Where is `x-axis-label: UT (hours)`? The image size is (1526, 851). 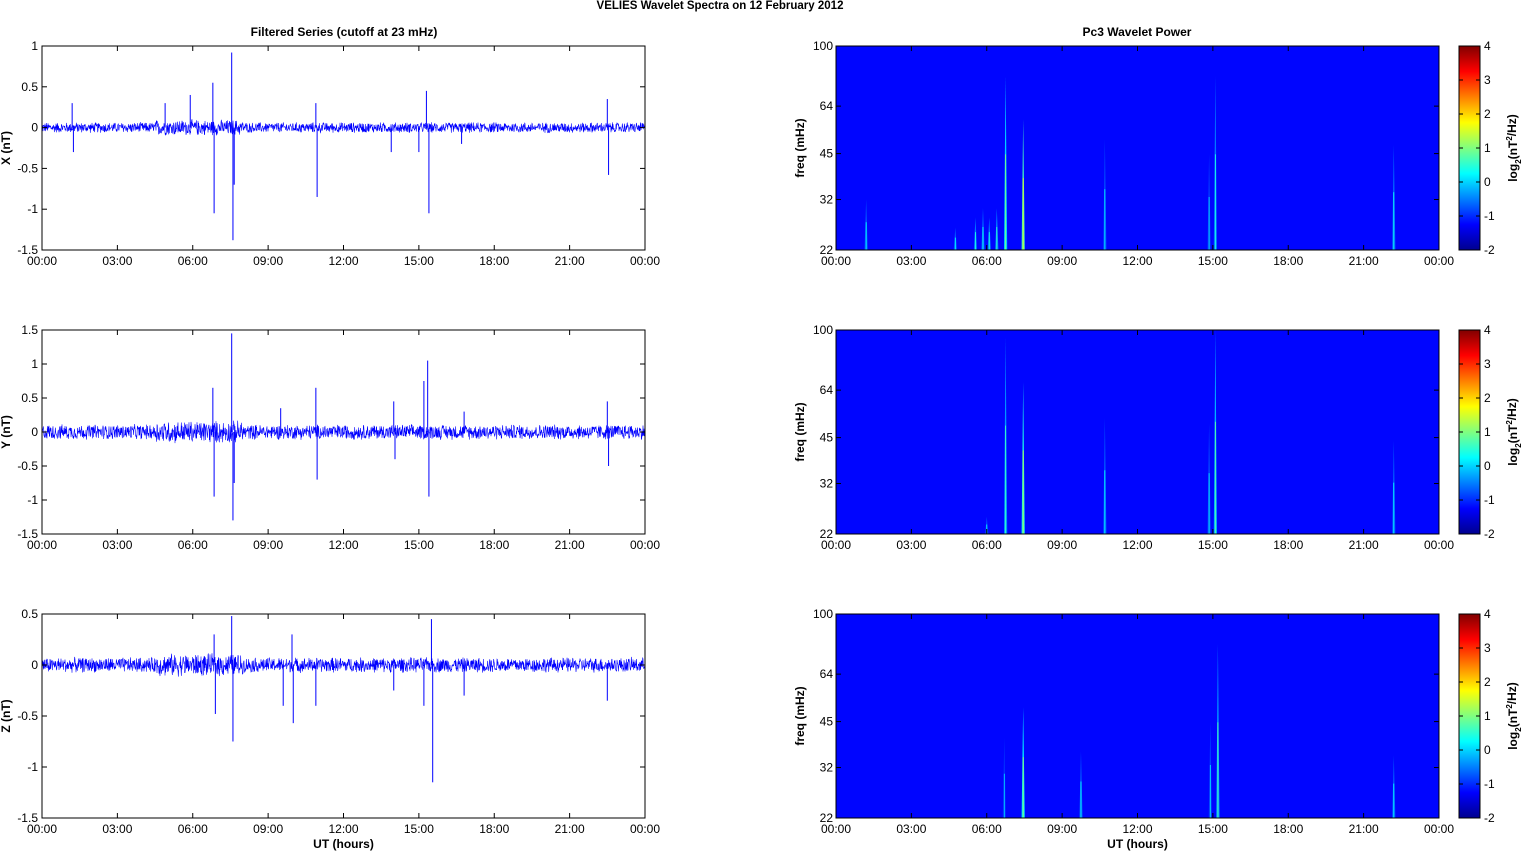 x-axis-label: UT (hours) is located at coordinates (1137, 844).